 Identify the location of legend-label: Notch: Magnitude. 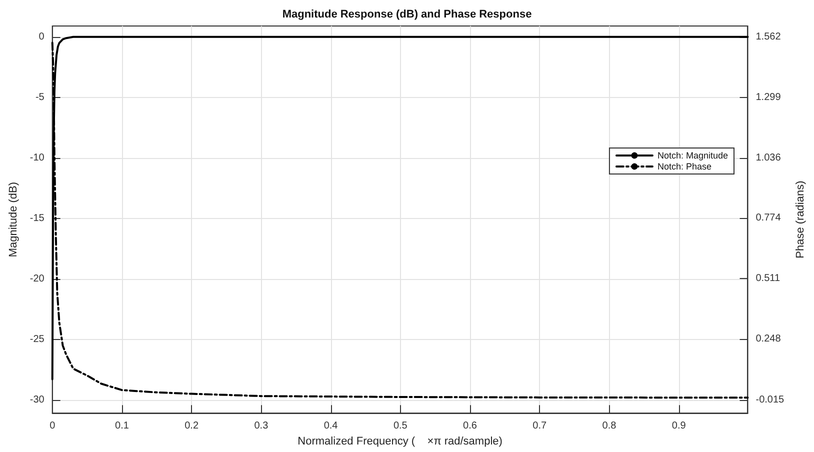
(692, 155).